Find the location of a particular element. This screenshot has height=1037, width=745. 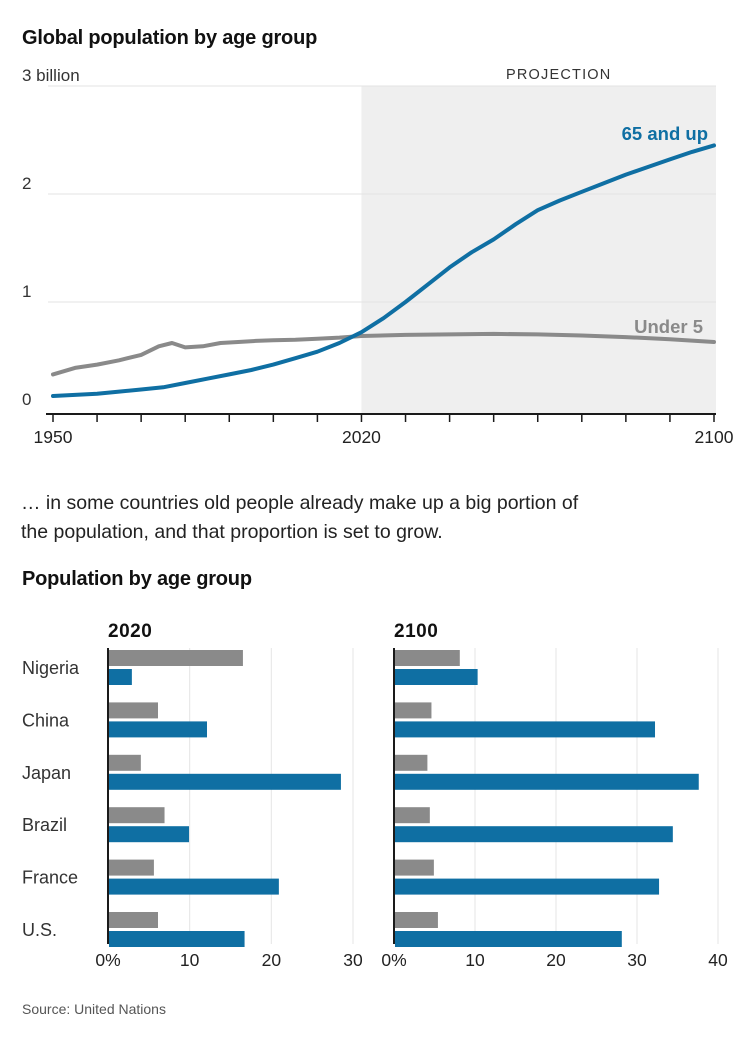

bar-2100-japan-65-and-up is located at coordinates (547, 781).